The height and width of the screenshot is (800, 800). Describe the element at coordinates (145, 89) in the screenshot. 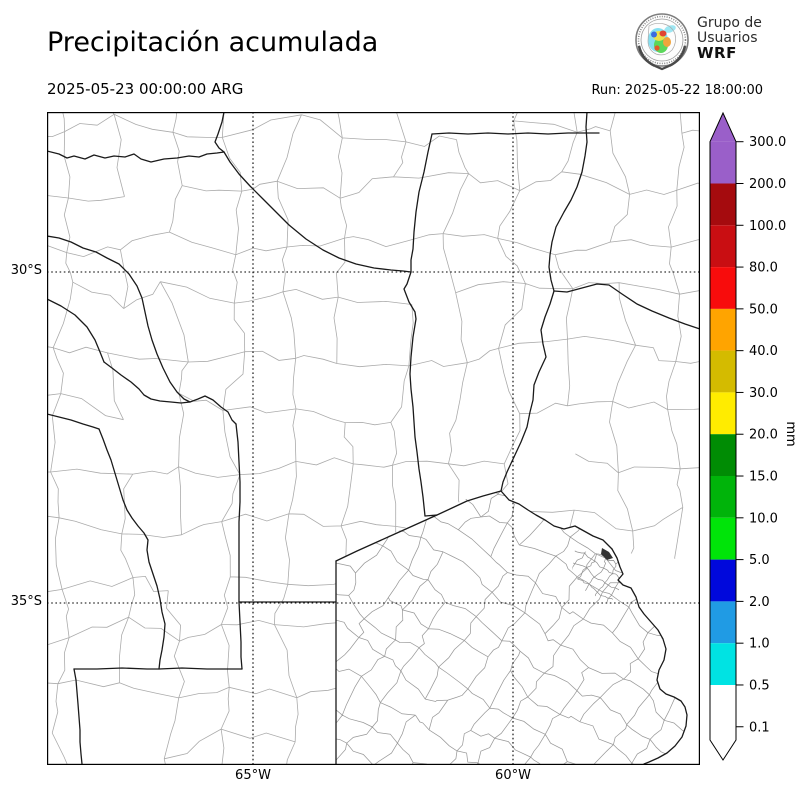

I see `valid-datetime: 2025-05-23 00:00:00 ARG` at that location.